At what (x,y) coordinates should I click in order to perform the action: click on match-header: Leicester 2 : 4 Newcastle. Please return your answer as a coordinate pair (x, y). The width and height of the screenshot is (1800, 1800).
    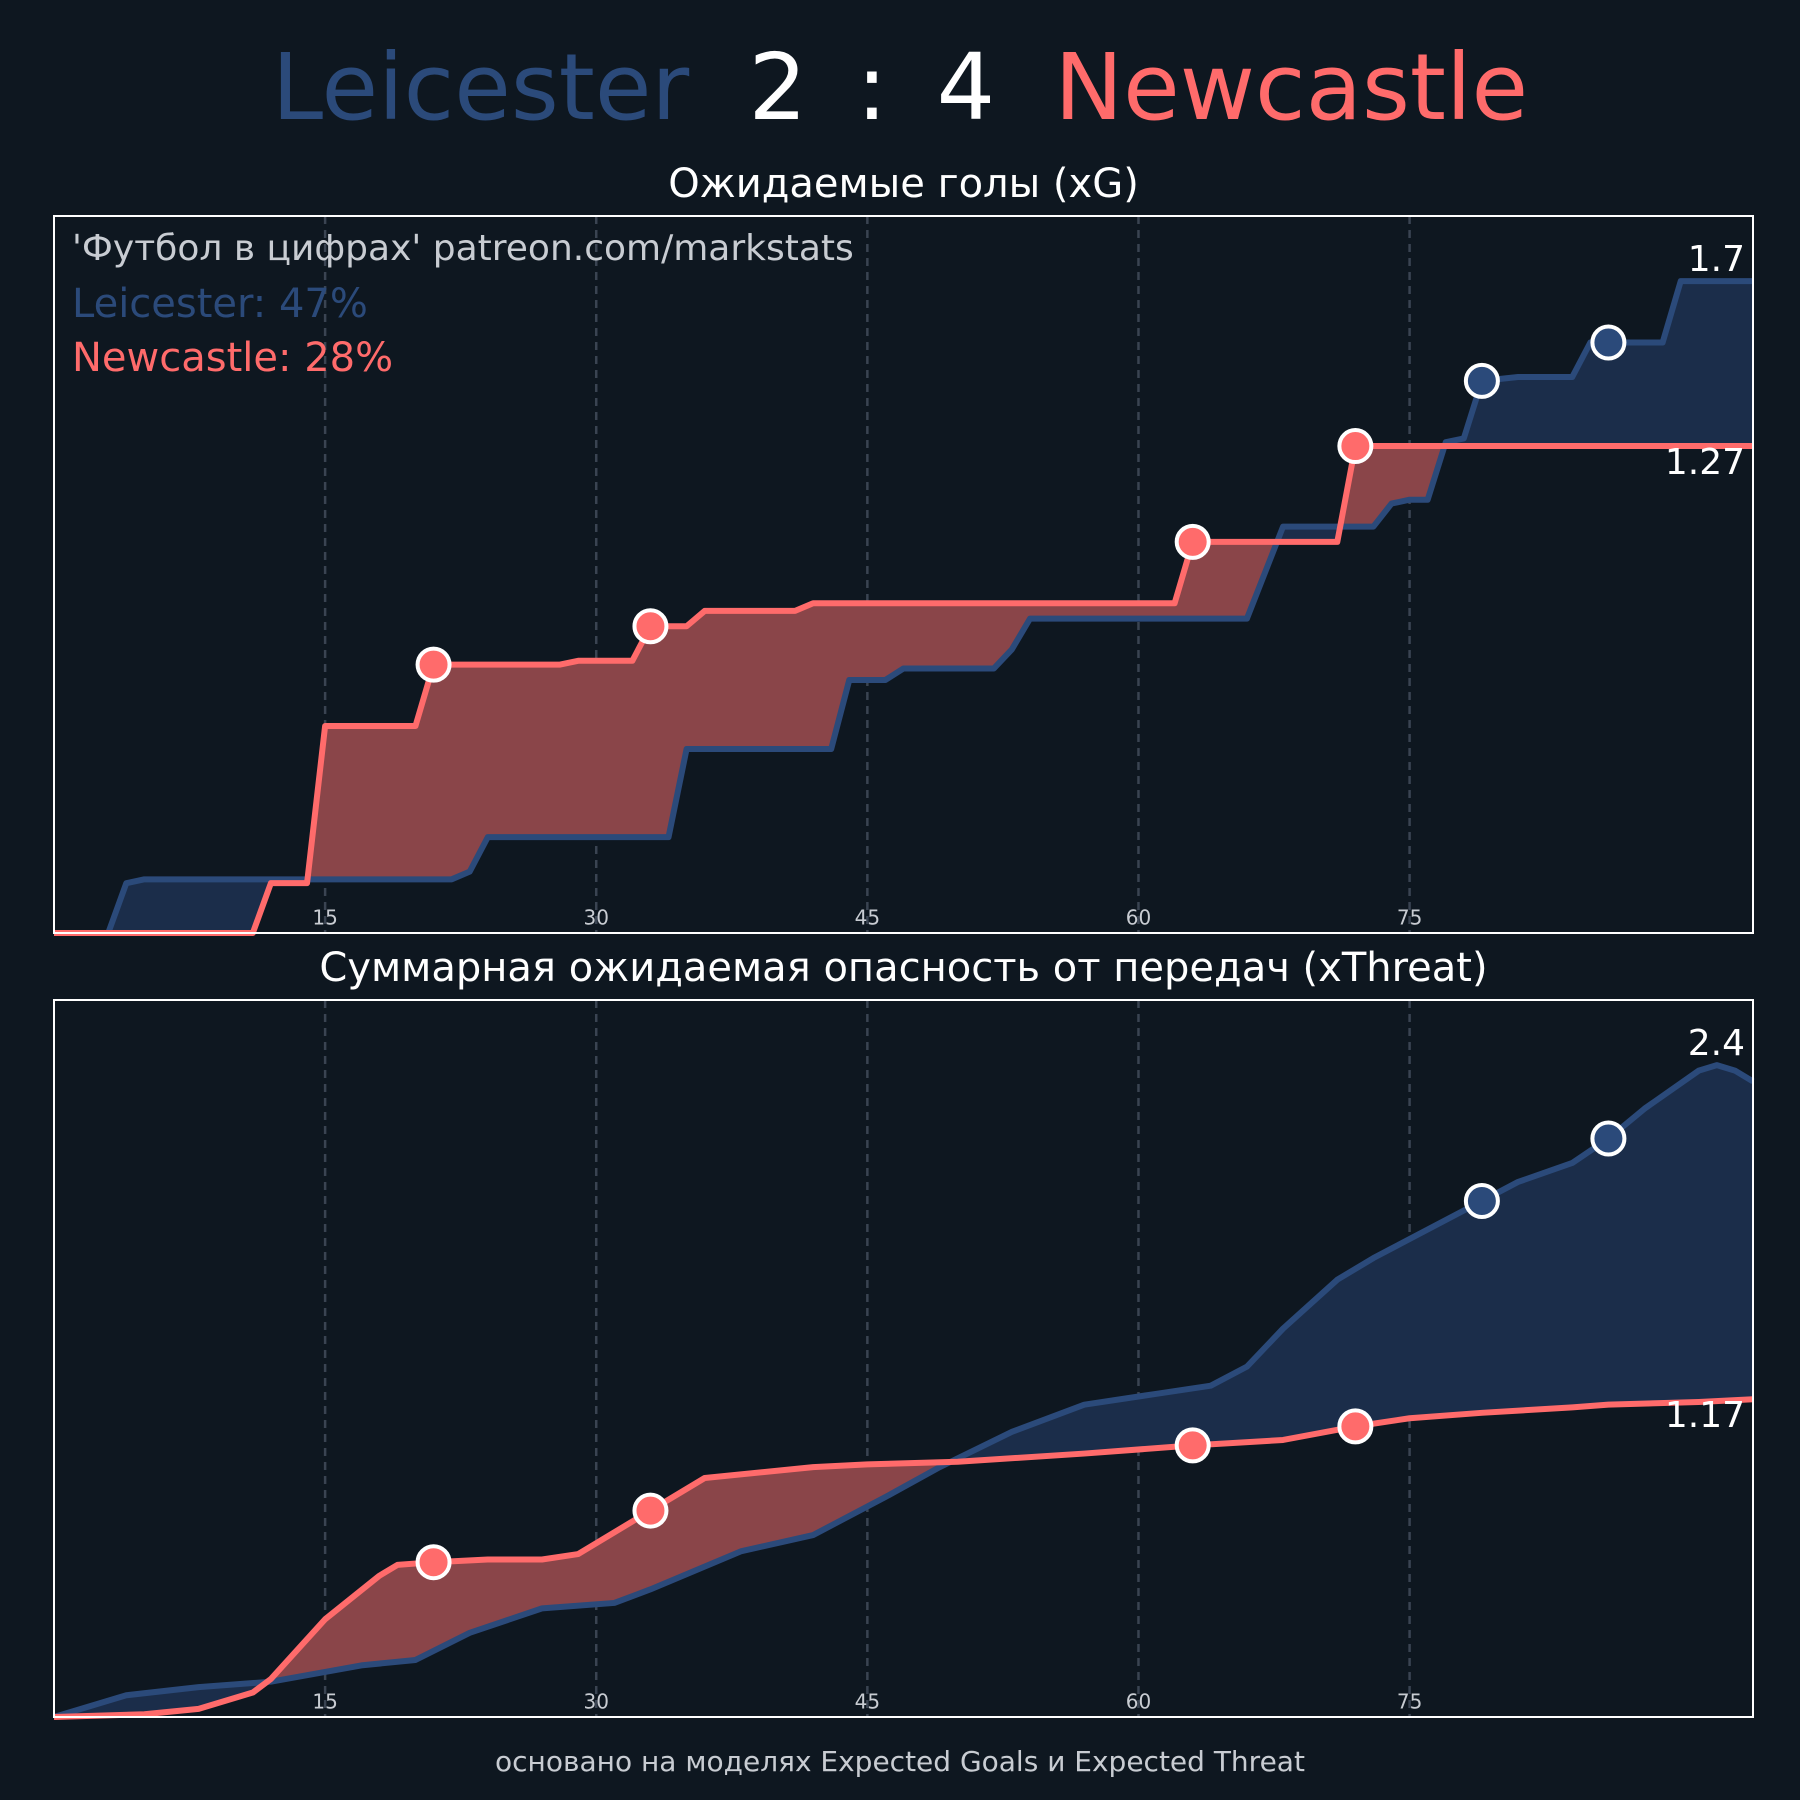
    Looking at the image, I should click on (900, 87).